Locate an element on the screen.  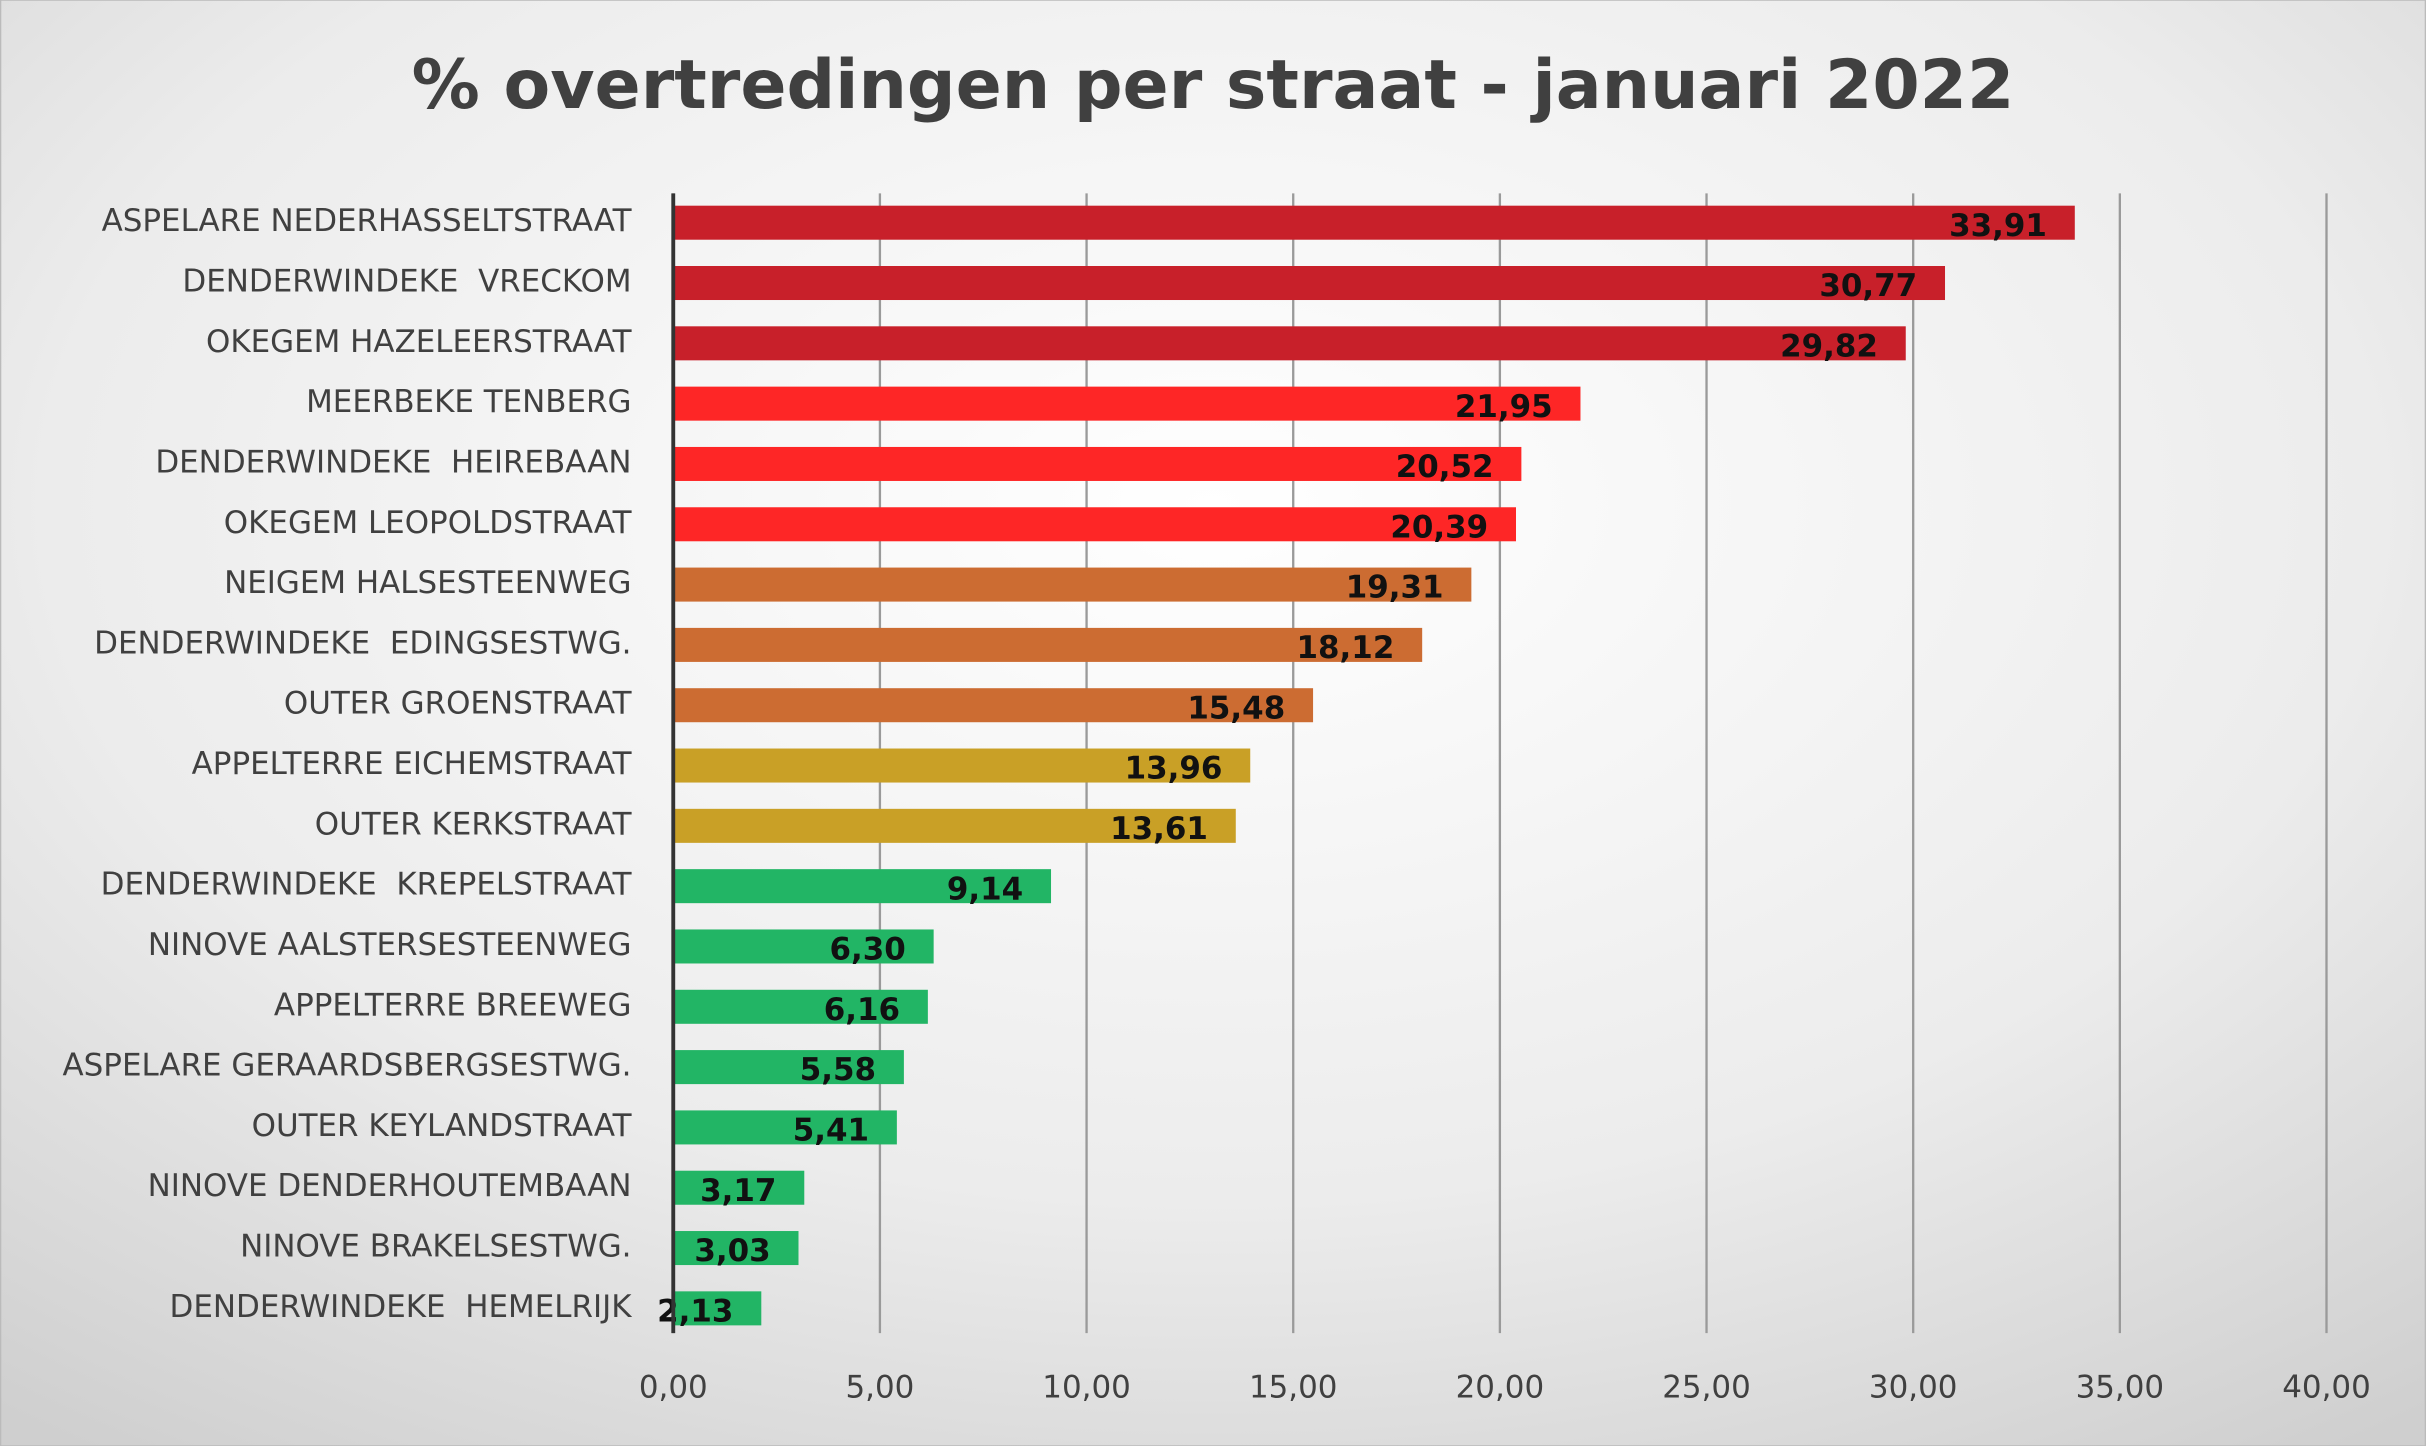
y-tick-label: NEIGEM HALSESTEENWEG is located at coordinates (427, 583).